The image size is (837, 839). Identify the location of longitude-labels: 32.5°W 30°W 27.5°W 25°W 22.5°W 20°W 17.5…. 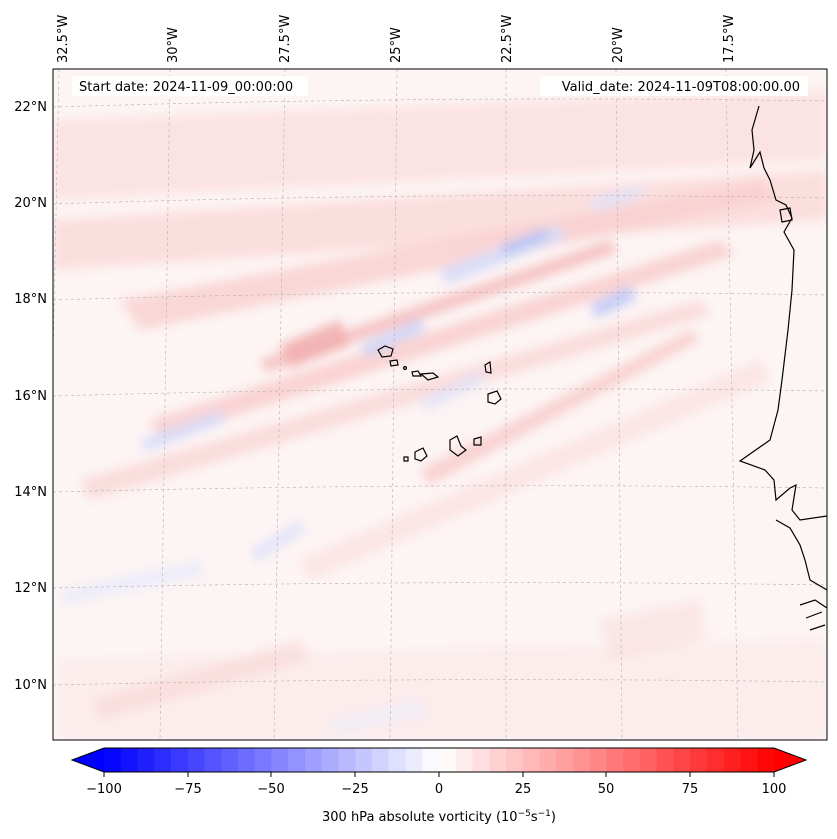
(396, 39).